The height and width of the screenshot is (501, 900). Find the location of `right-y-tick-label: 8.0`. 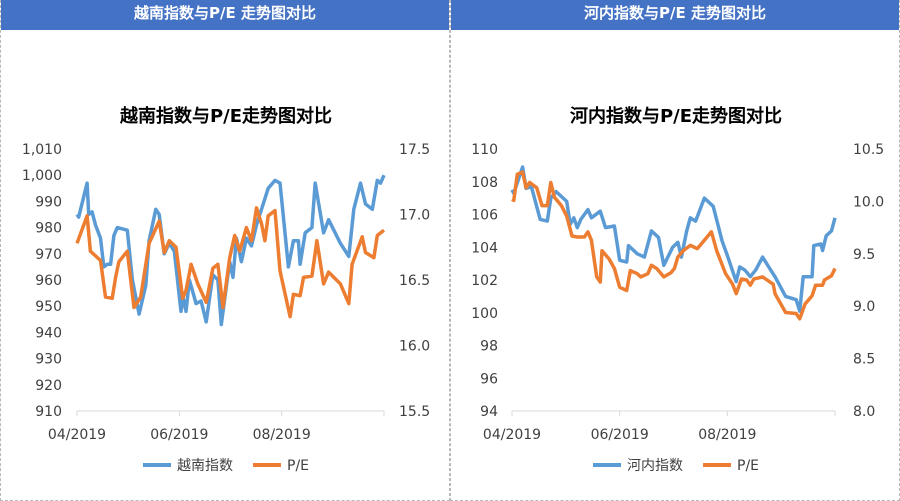

right-y-tick-label: 8.0 is located at coordinates (864, 412).